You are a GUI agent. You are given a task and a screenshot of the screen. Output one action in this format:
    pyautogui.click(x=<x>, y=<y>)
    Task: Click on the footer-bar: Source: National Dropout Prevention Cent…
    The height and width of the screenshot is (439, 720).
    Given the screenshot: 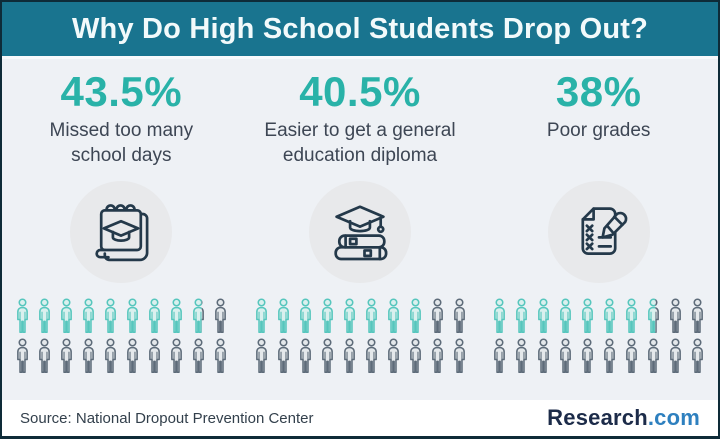 What is the action you would take?
    pyautogui.click(x=360, y=418)
    